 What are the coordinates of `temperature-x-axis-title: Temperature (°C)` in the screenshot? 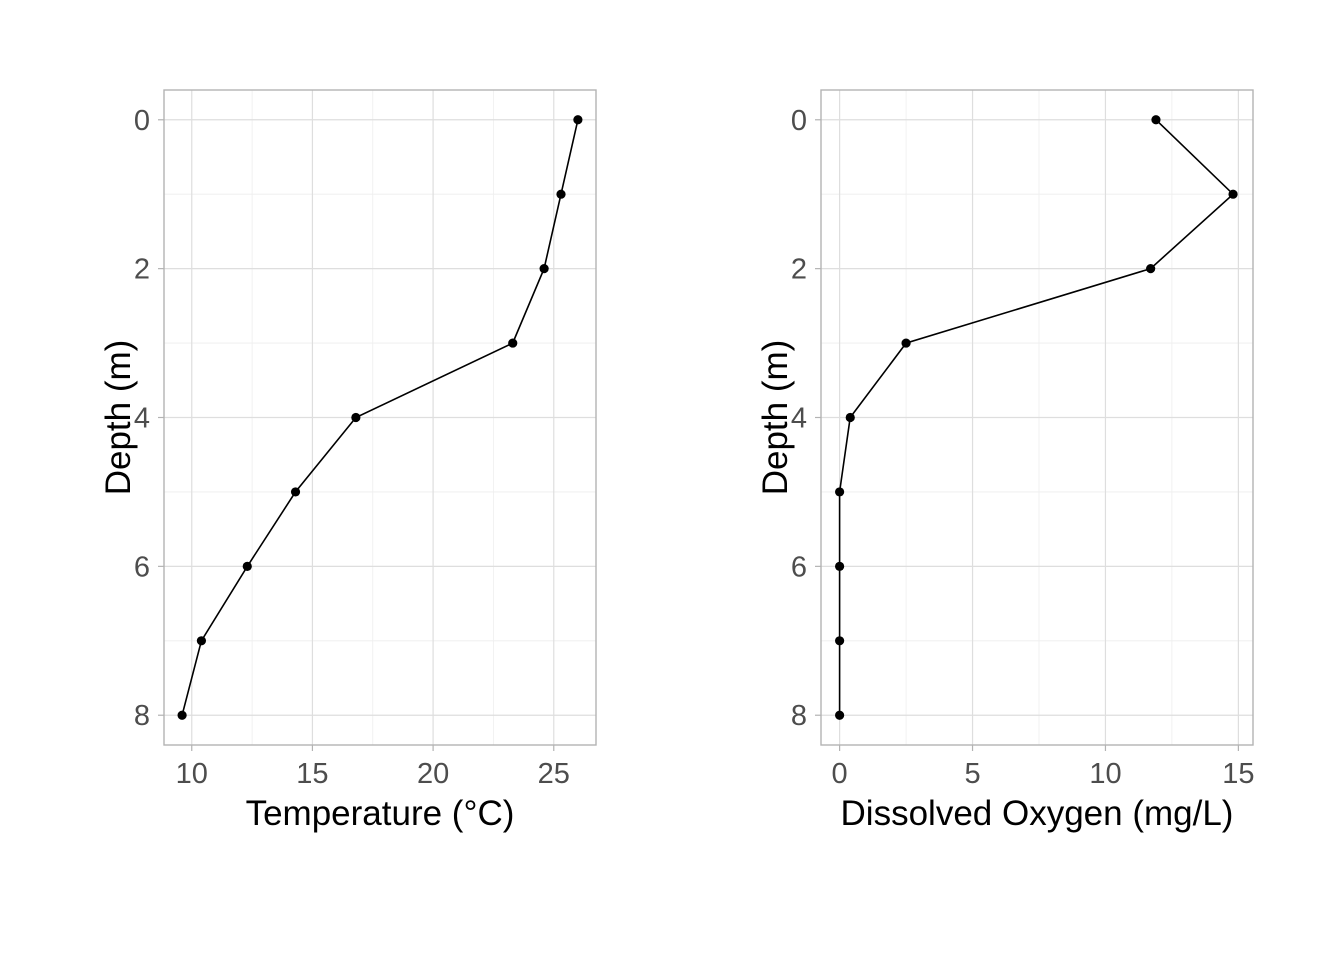 It's located at (380, 813).